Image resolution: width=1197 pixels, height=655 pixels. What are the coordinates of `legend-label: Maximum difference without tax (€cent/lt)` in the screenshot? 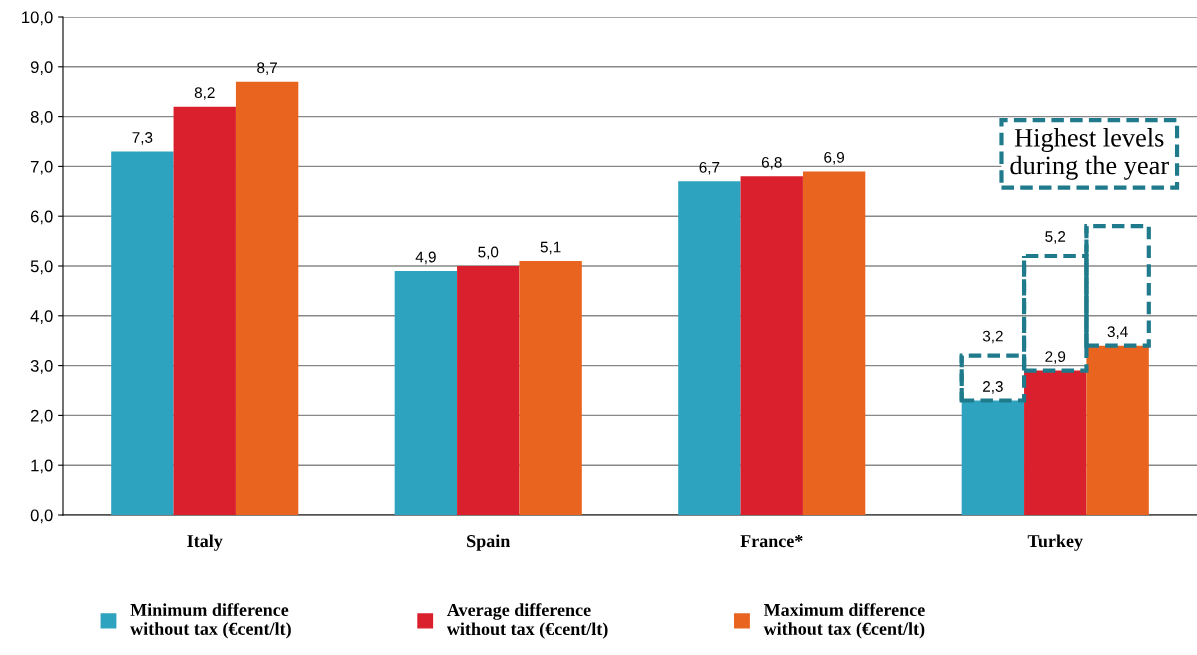 It's located at (844, 621).